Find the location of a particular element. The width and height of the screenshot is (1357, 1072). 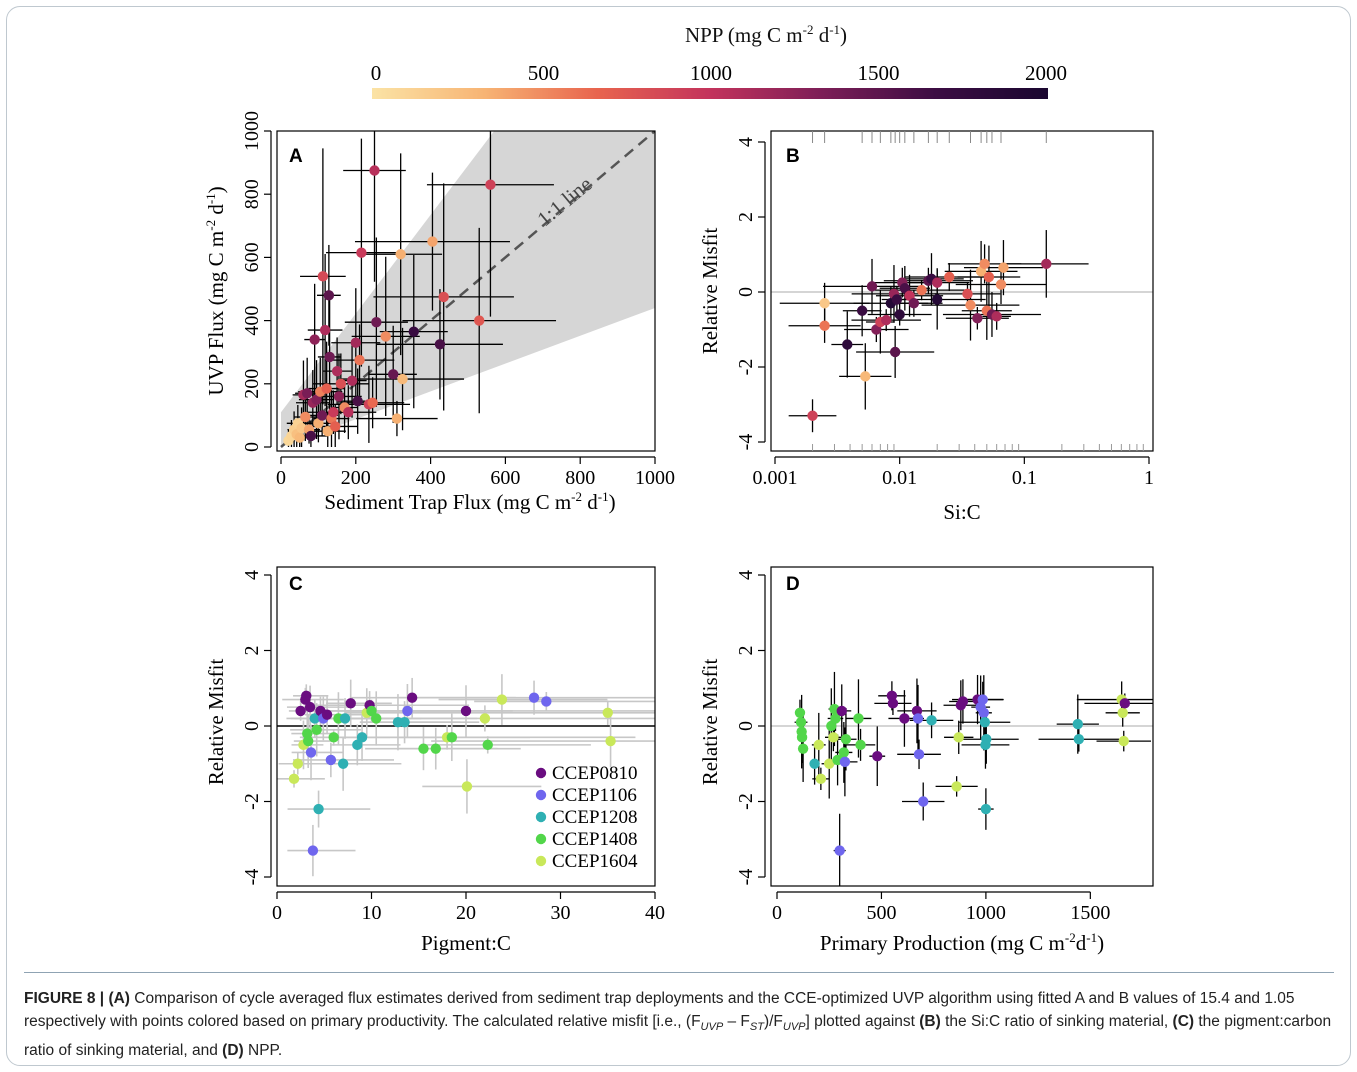

axes-b: 0.001 0.01 0.1 1 -4 -2 0 2 4 is located at coordinates (944, 313).